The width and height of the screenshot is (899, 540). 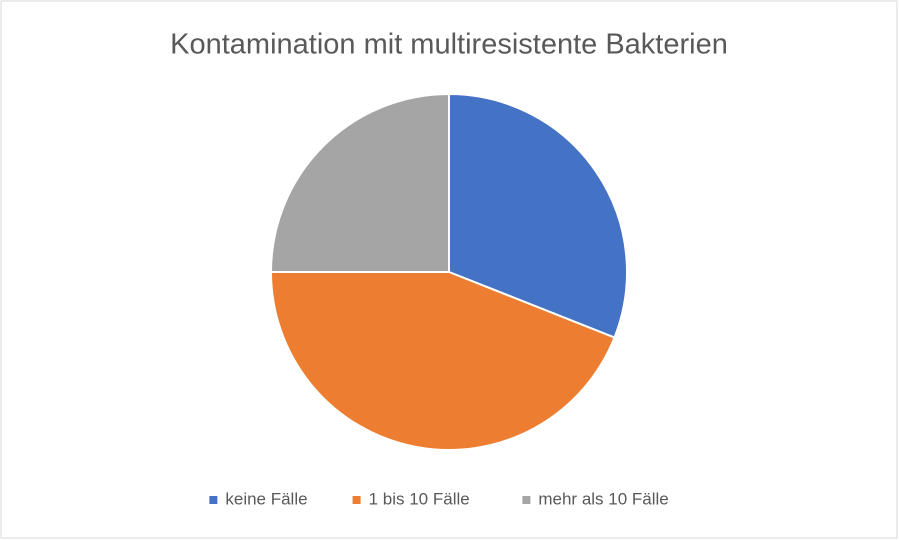 I want to click on legend-label: keine Fälle, so click(x=266, y=498).